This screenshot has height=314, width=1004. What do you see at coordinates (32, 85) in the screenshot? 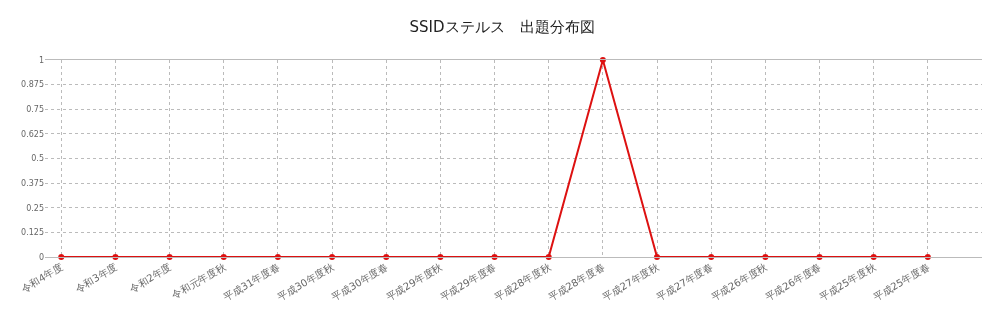
I see `y-tick-label: 0.875` at bounding box center [32, 85].